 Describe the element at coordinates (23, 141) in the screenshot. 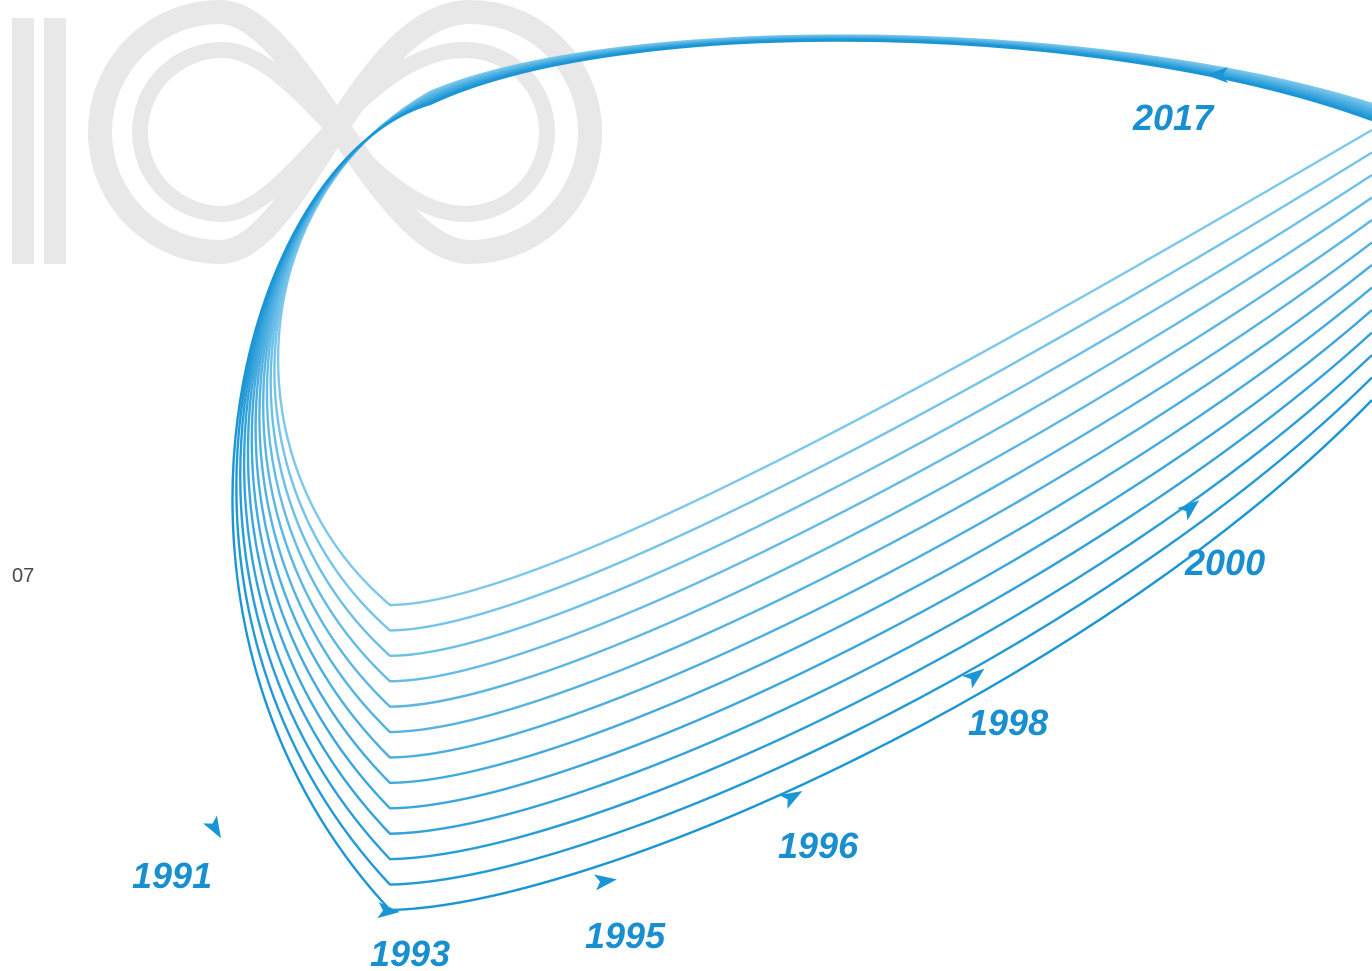

I see `logo-bar-left` at that location.